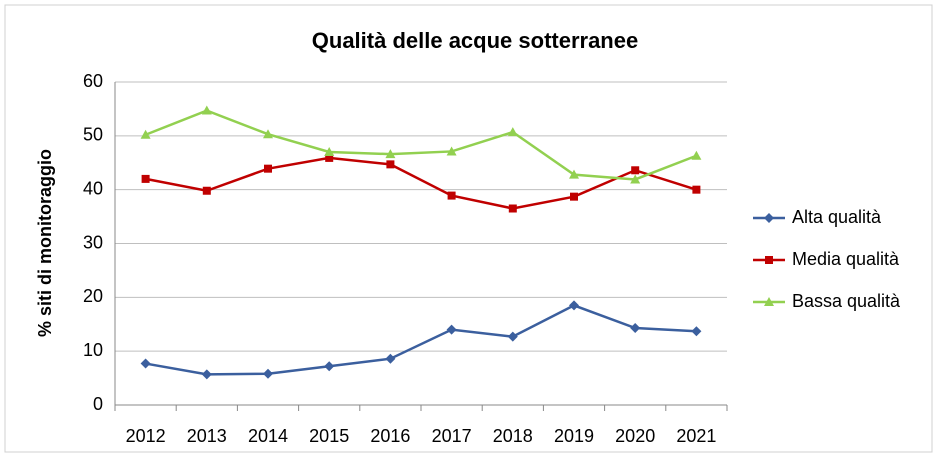  Describe the element at coordinates (93, 296) in the screenshot. I see `y-tick-label: 20` at that location.